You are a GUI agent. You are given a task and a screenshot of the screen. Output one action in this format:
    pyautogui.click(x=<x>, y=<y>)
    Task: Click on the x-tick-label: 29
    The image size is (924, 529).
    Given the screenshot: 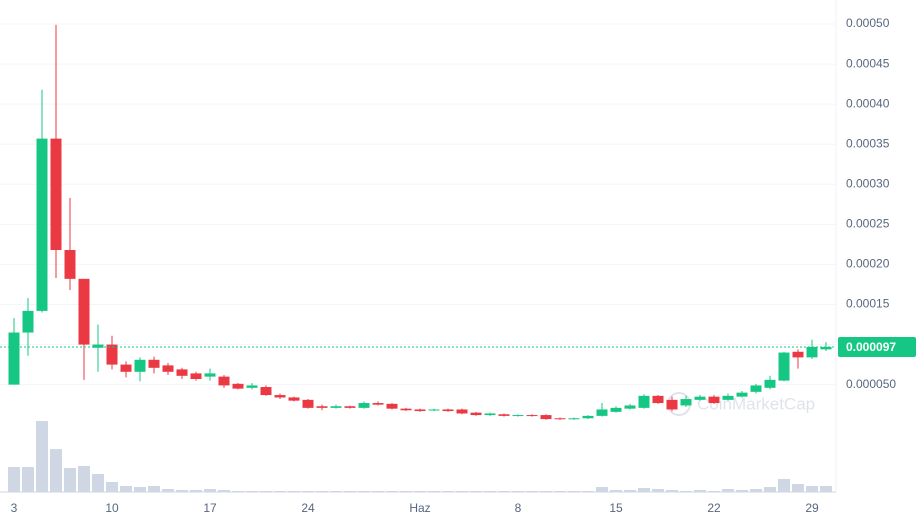 What is the action you would take?
    pyautogui.click(x=812, y=508)
    